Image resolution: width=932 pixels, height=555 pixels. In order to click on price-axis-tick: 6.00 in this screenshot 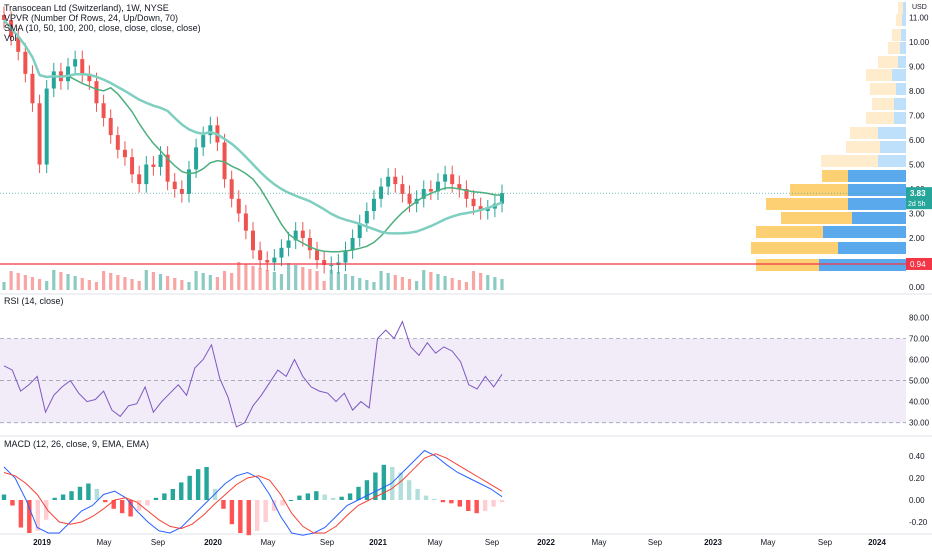, I will do `click(917, 140)`.